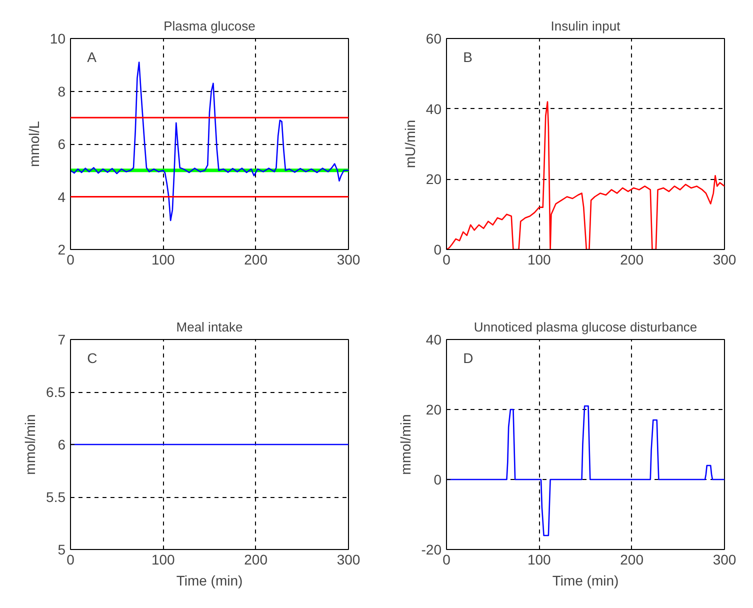 The height and width of the screenshot is (608, 753). I want to click on y-tick-label: 7, so click(62, 340).